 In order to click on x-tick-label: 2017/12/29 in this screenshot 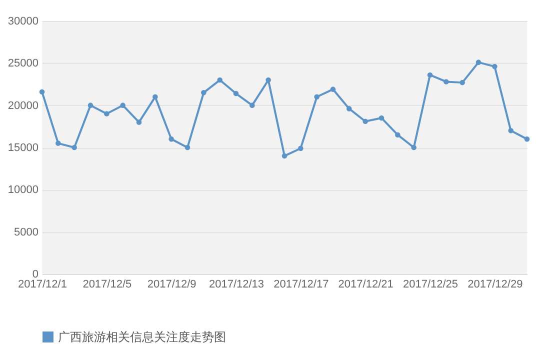, I will do `click(495, 284)`.